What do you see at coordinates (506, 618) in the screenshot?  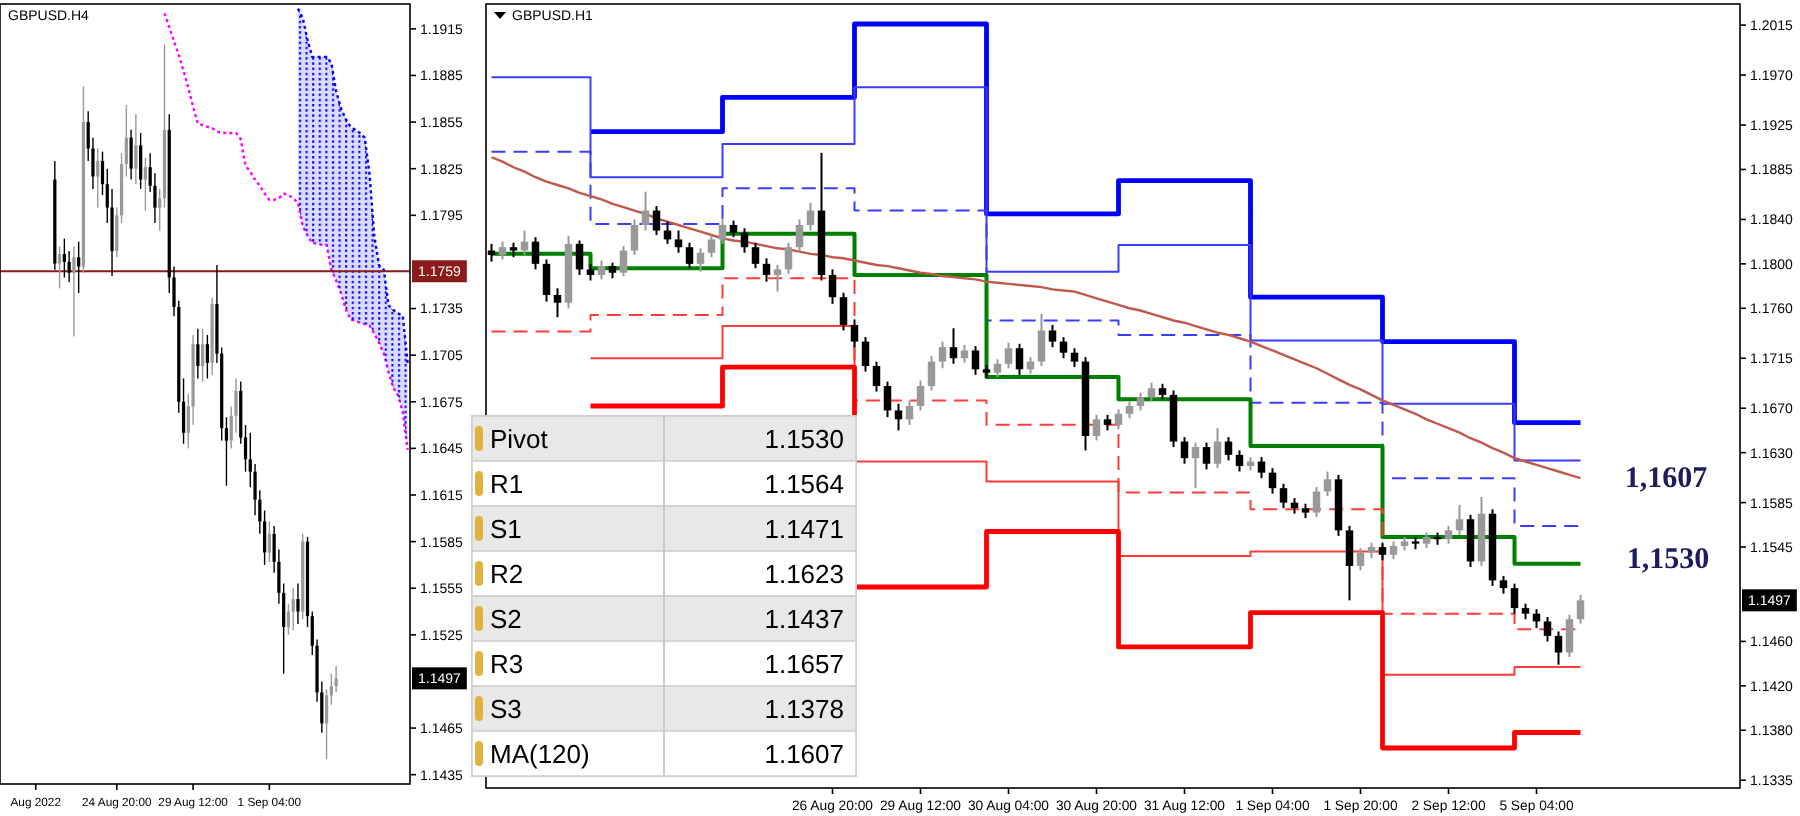 I see `category-label: S2` at bounding box center [506, 618].